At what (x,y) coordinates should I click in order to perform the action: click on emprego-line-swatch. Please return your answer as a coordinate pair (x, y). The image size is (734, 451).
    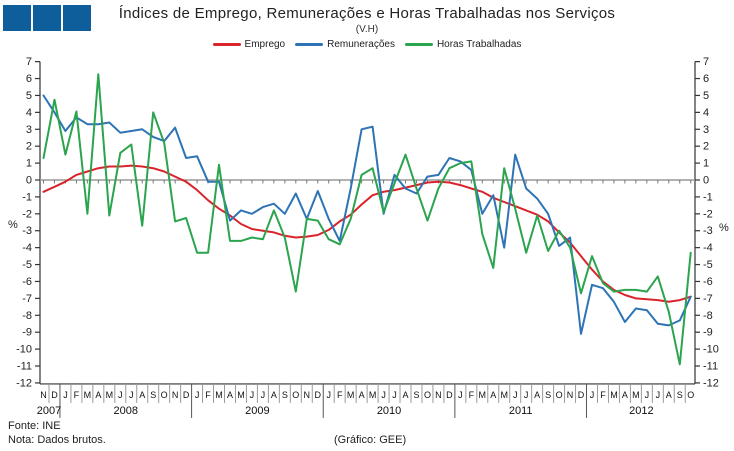
    Looking at the image, I should click on (226, 44).